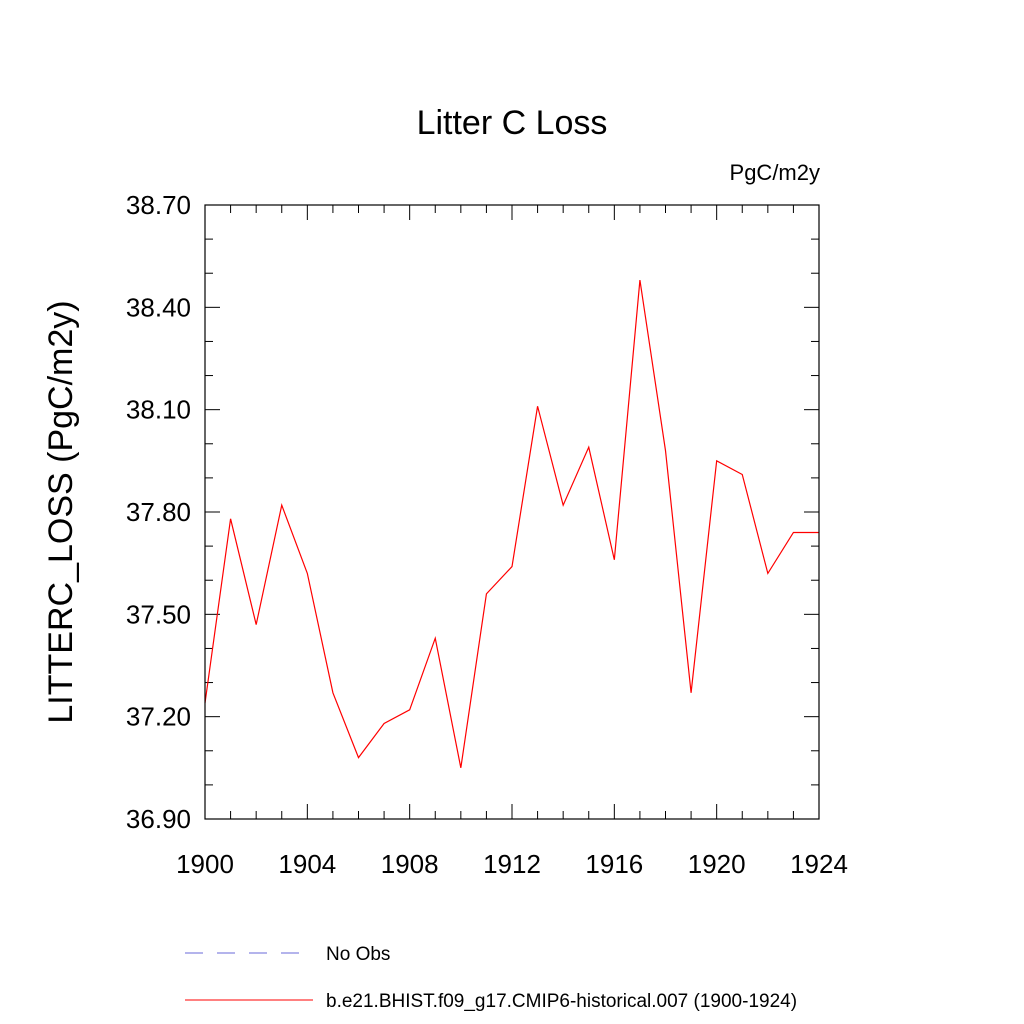 This screenshot has width=1024, height=1024. What do you see at coordinates (158, 717) in the screenshot?
I see `y-tick-label: 37.20` at bounding box center [158, 717].